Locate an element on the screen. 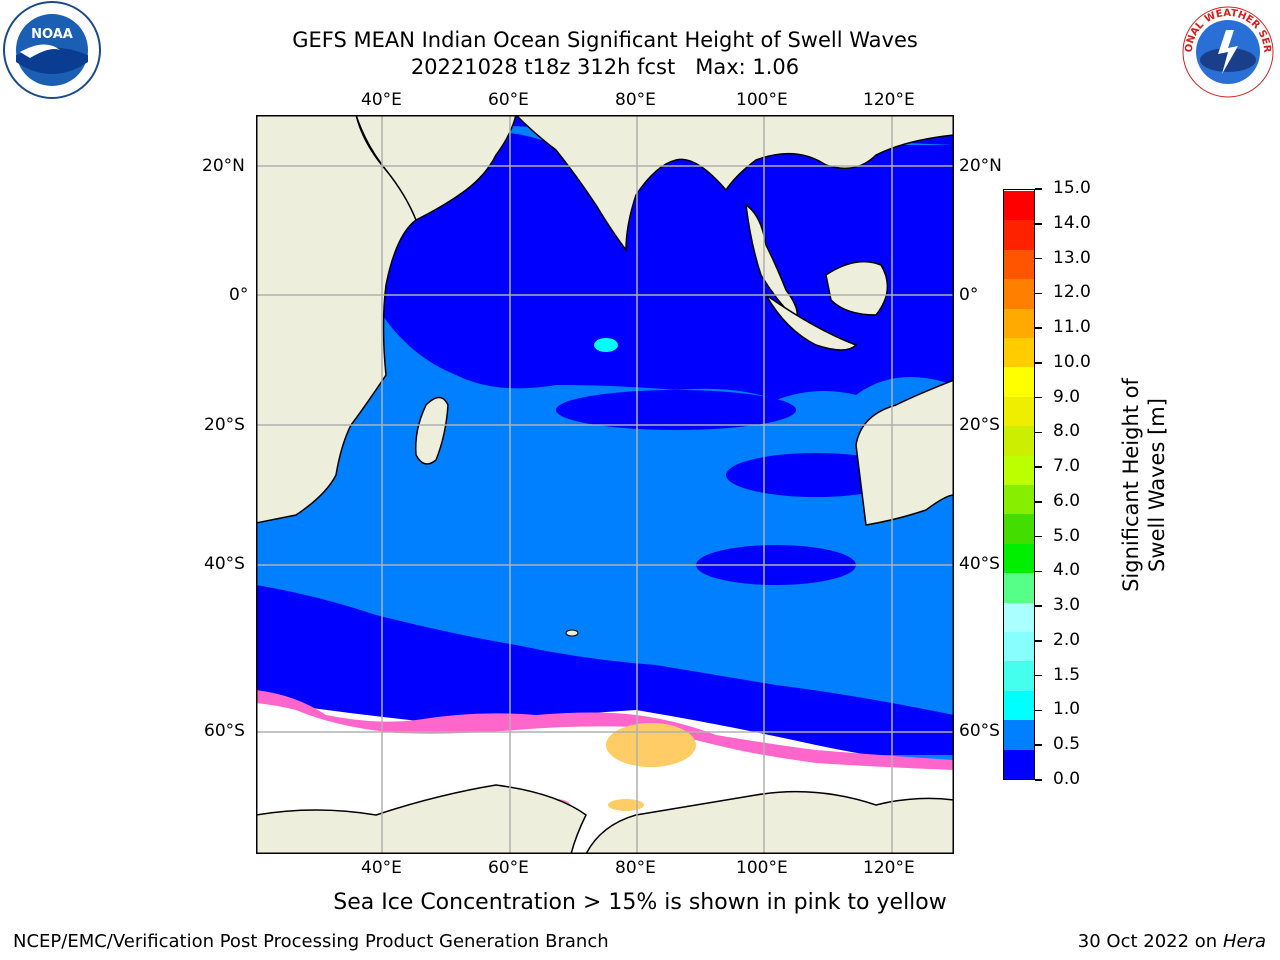 This screenshot has width=1280, height=960. footer-date: 30 Oct 2022 on is located at coordinates (1150, 941).